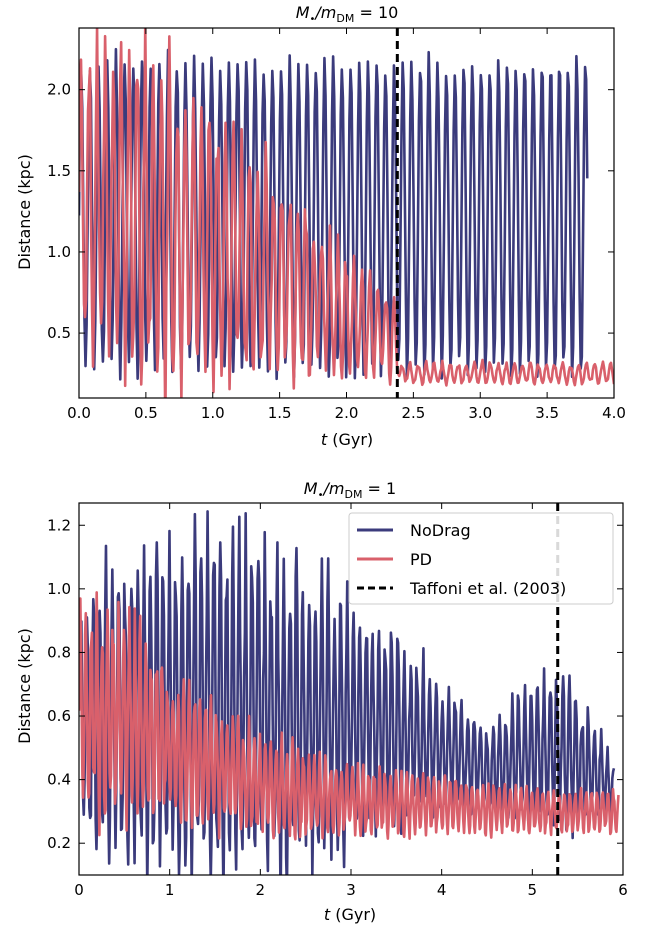  Describe the element at coordinates (623, 890) in the screenshot. I see `x-tick-label: 6` at that location.